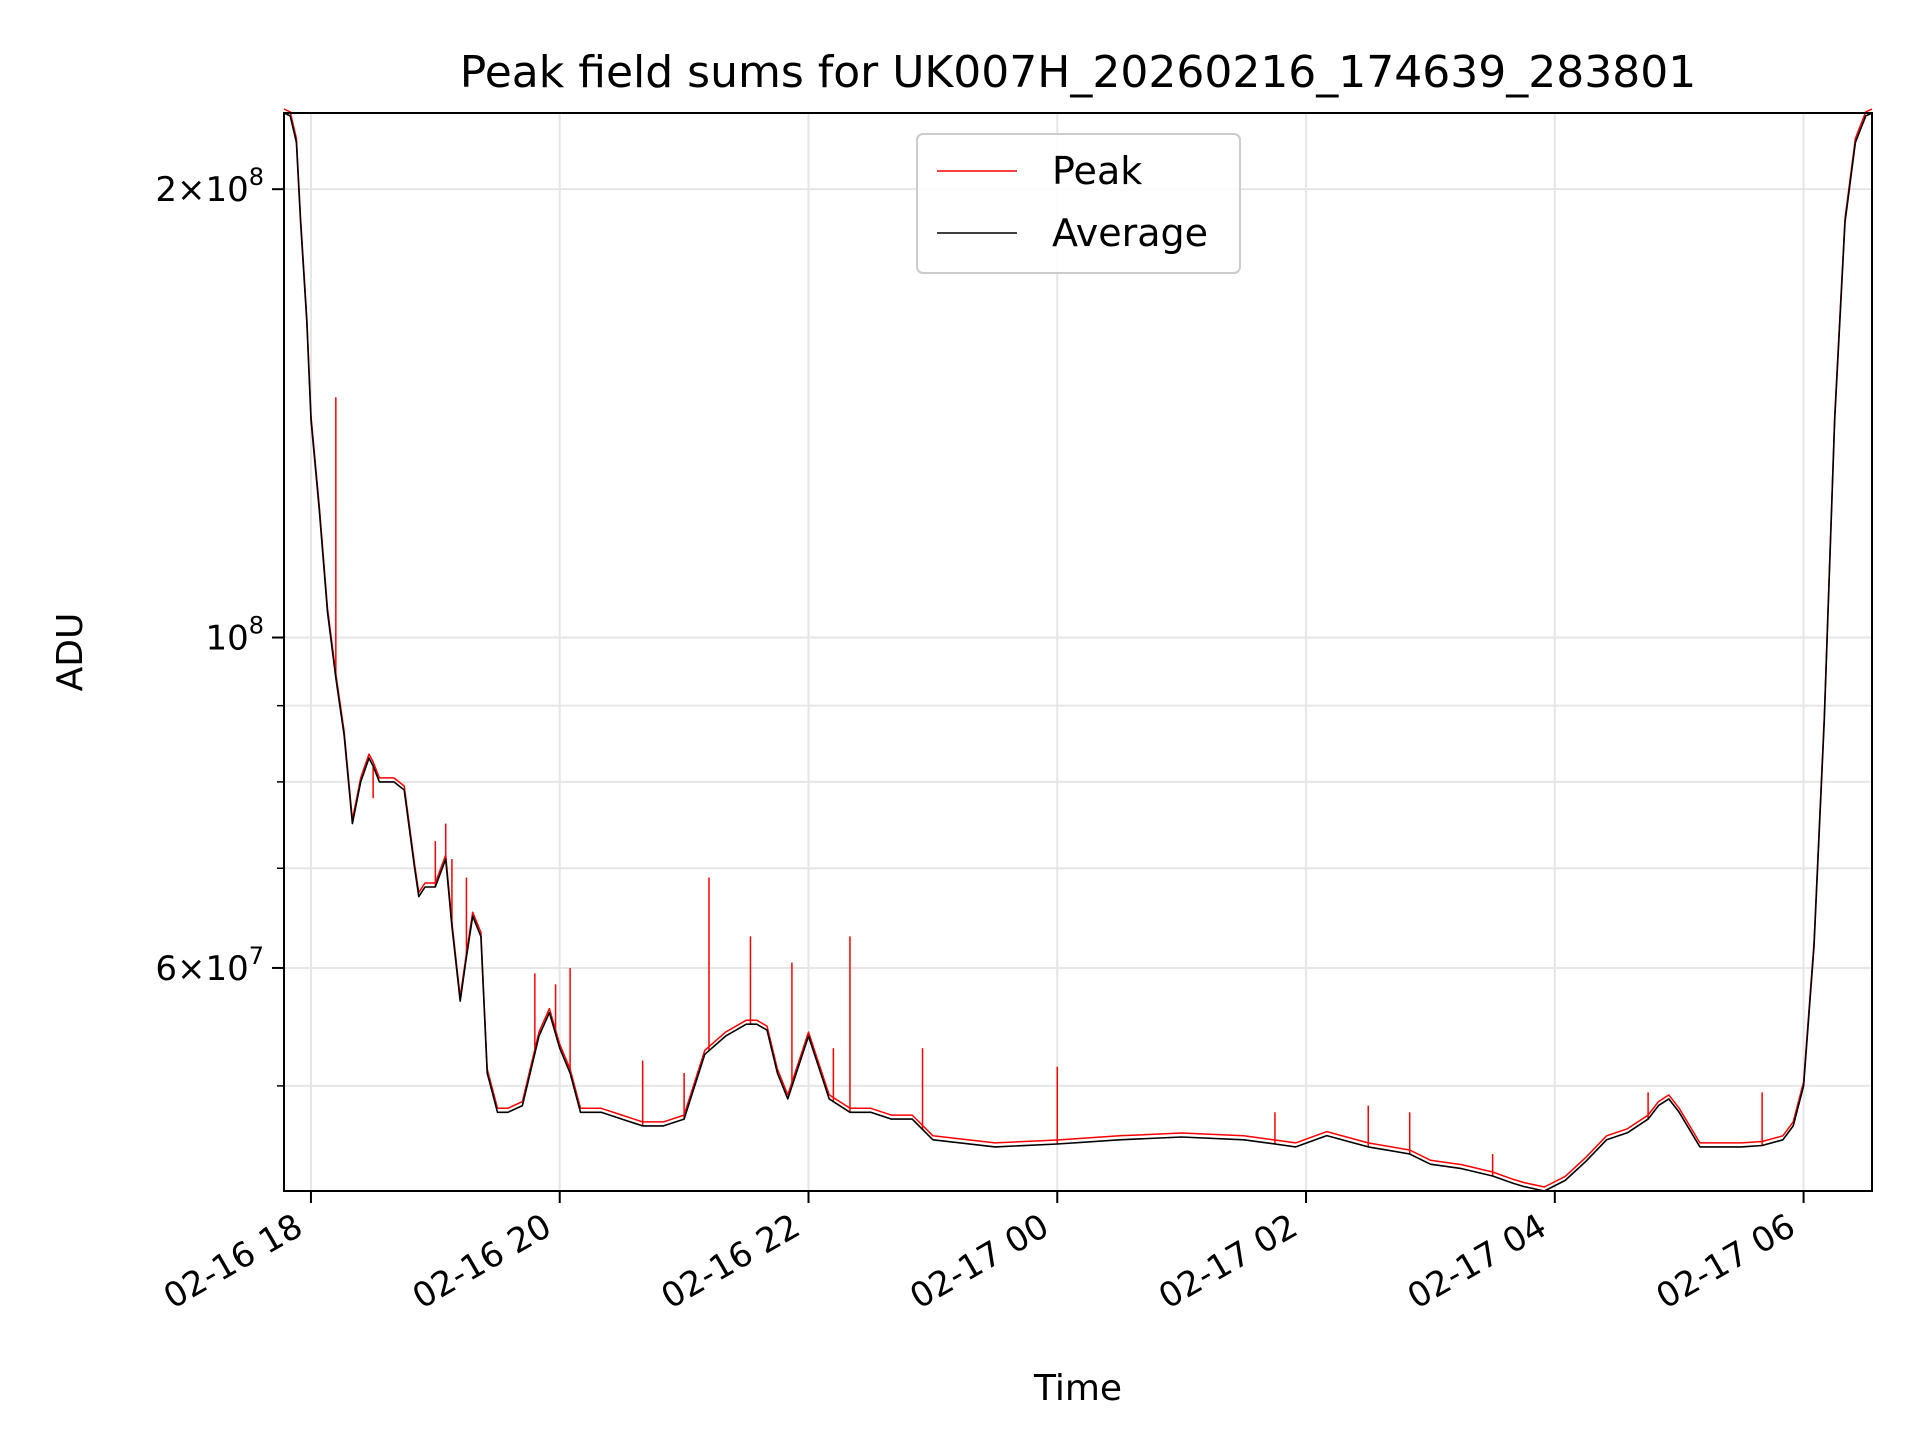 This screenshot has height=1440, width=1920. What do you see at coordinates (209, 965) in the screenshot?
I see `y-tick-label: 6×107` at bounding box center [209, 965].